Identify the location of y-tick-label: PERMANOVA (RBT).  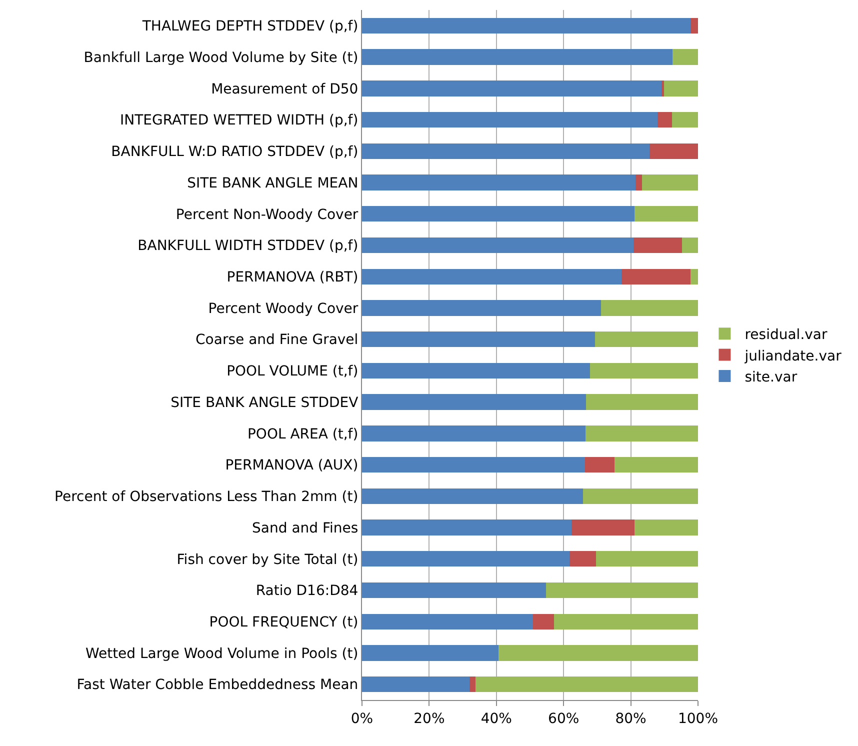
(292, 277).